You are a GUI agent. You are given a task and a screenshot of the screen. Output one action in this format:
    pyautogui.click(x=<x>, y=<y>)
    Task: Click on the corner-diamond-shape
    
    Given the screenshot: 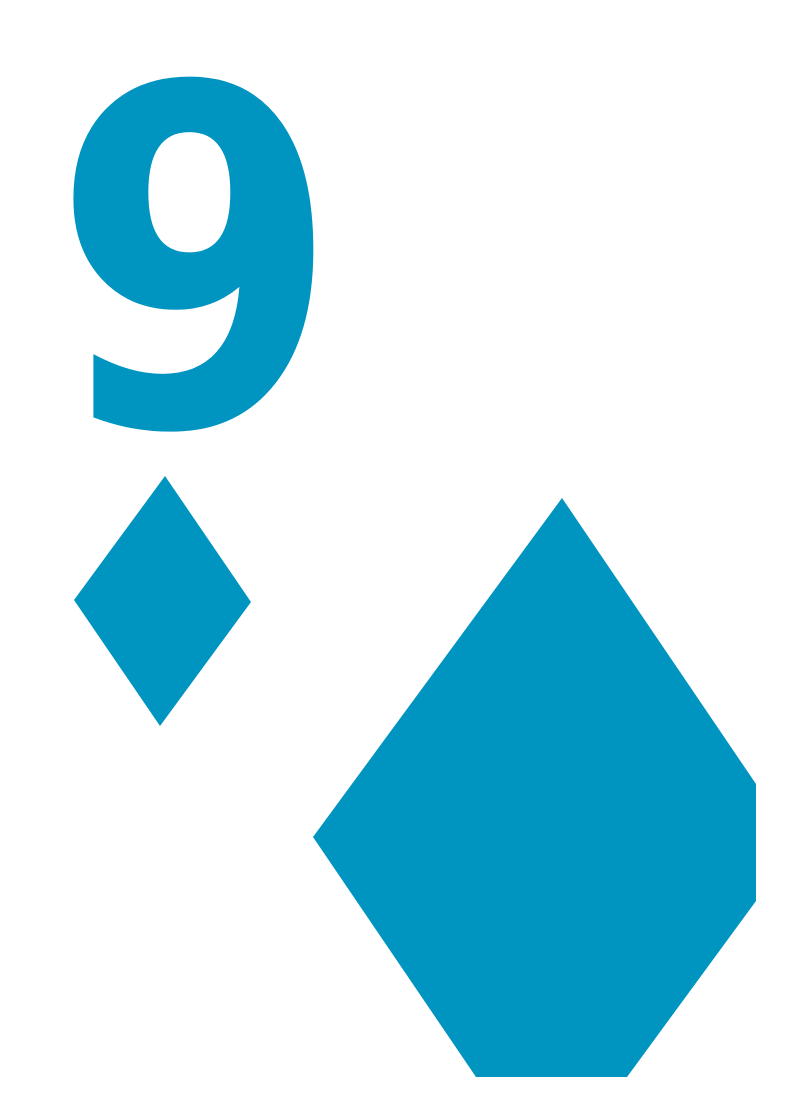 What is the action you would take?
    pyautogui.click(x=162, y=601)
    